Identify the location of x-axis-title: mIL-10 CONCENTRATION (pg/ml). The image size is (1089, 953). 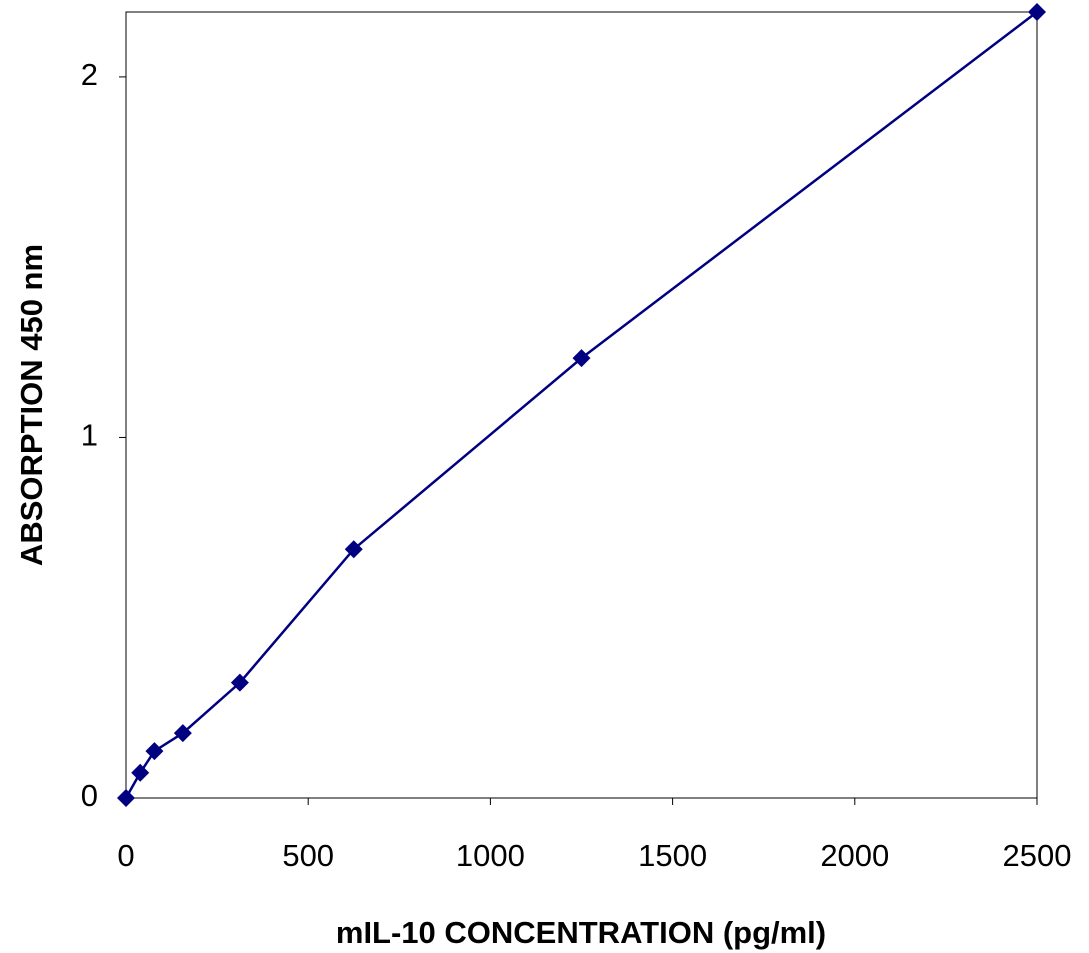
(581, 932).